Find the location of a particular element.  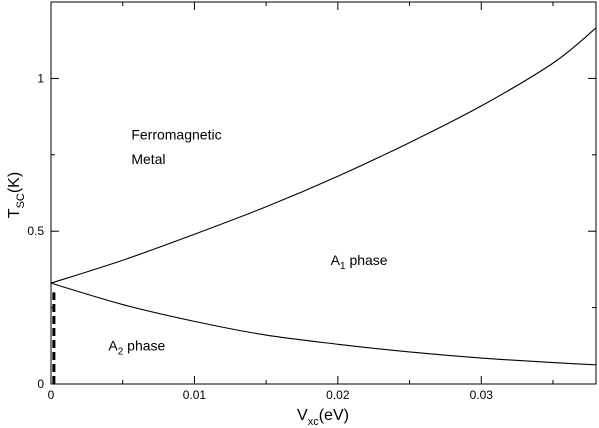

y-tick-label-0: 0 is located at coordinates (40, 384).